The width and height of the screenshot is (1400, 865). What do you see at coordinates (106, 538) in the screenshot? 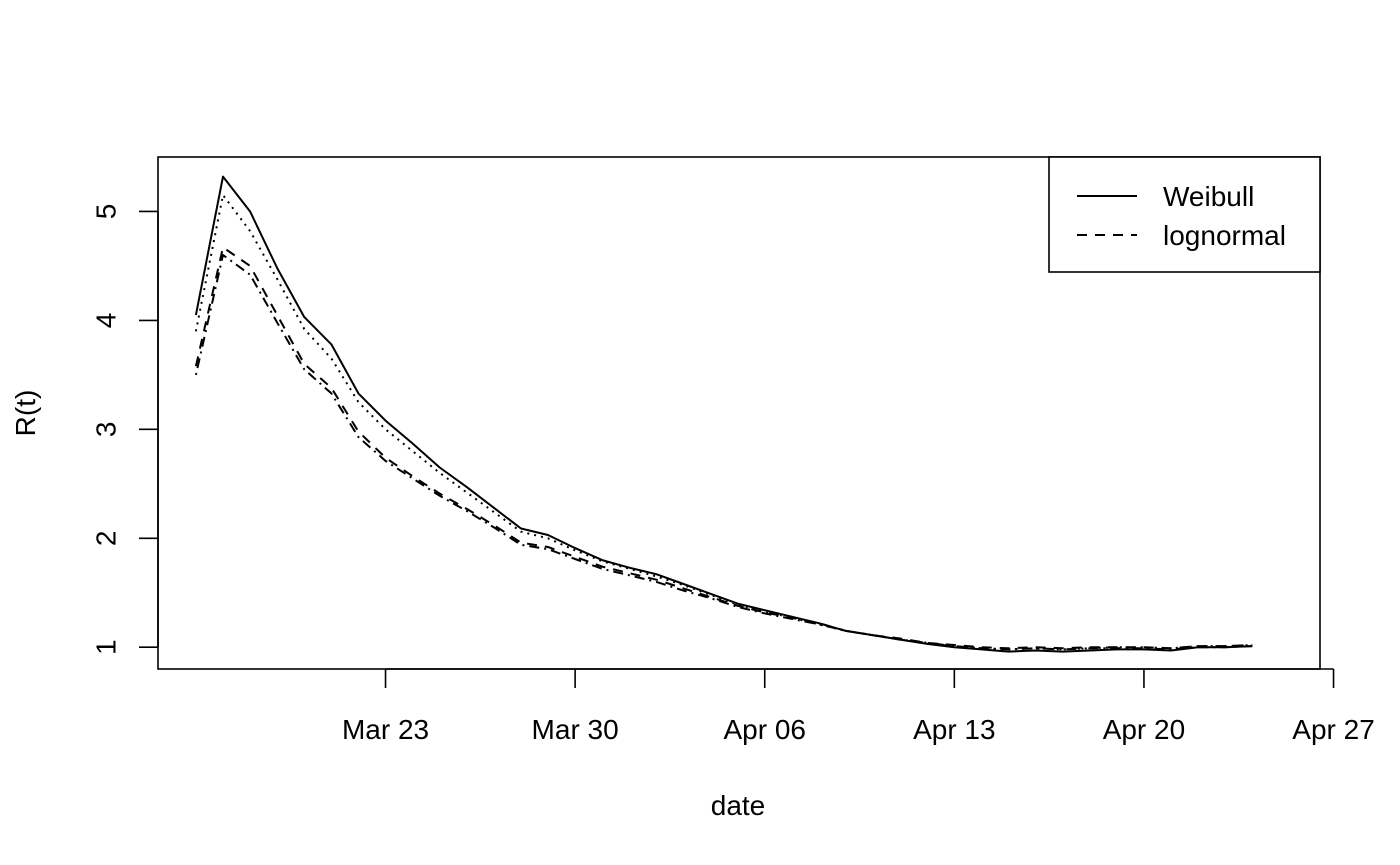
I see `y-tick-label-1: 2` at bounding box center [106, 538].